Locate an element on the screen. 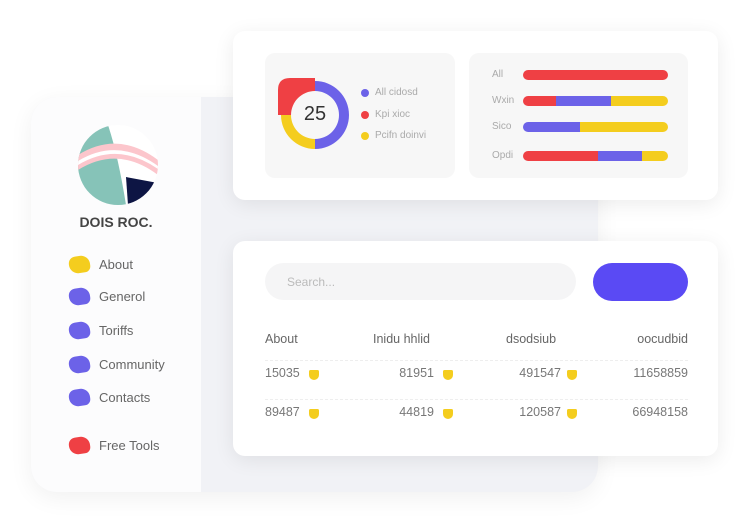 Image resolution: width=749 pixels, height=523 pixels. legend-item: All cidosd is located at coordinates (389, 92).